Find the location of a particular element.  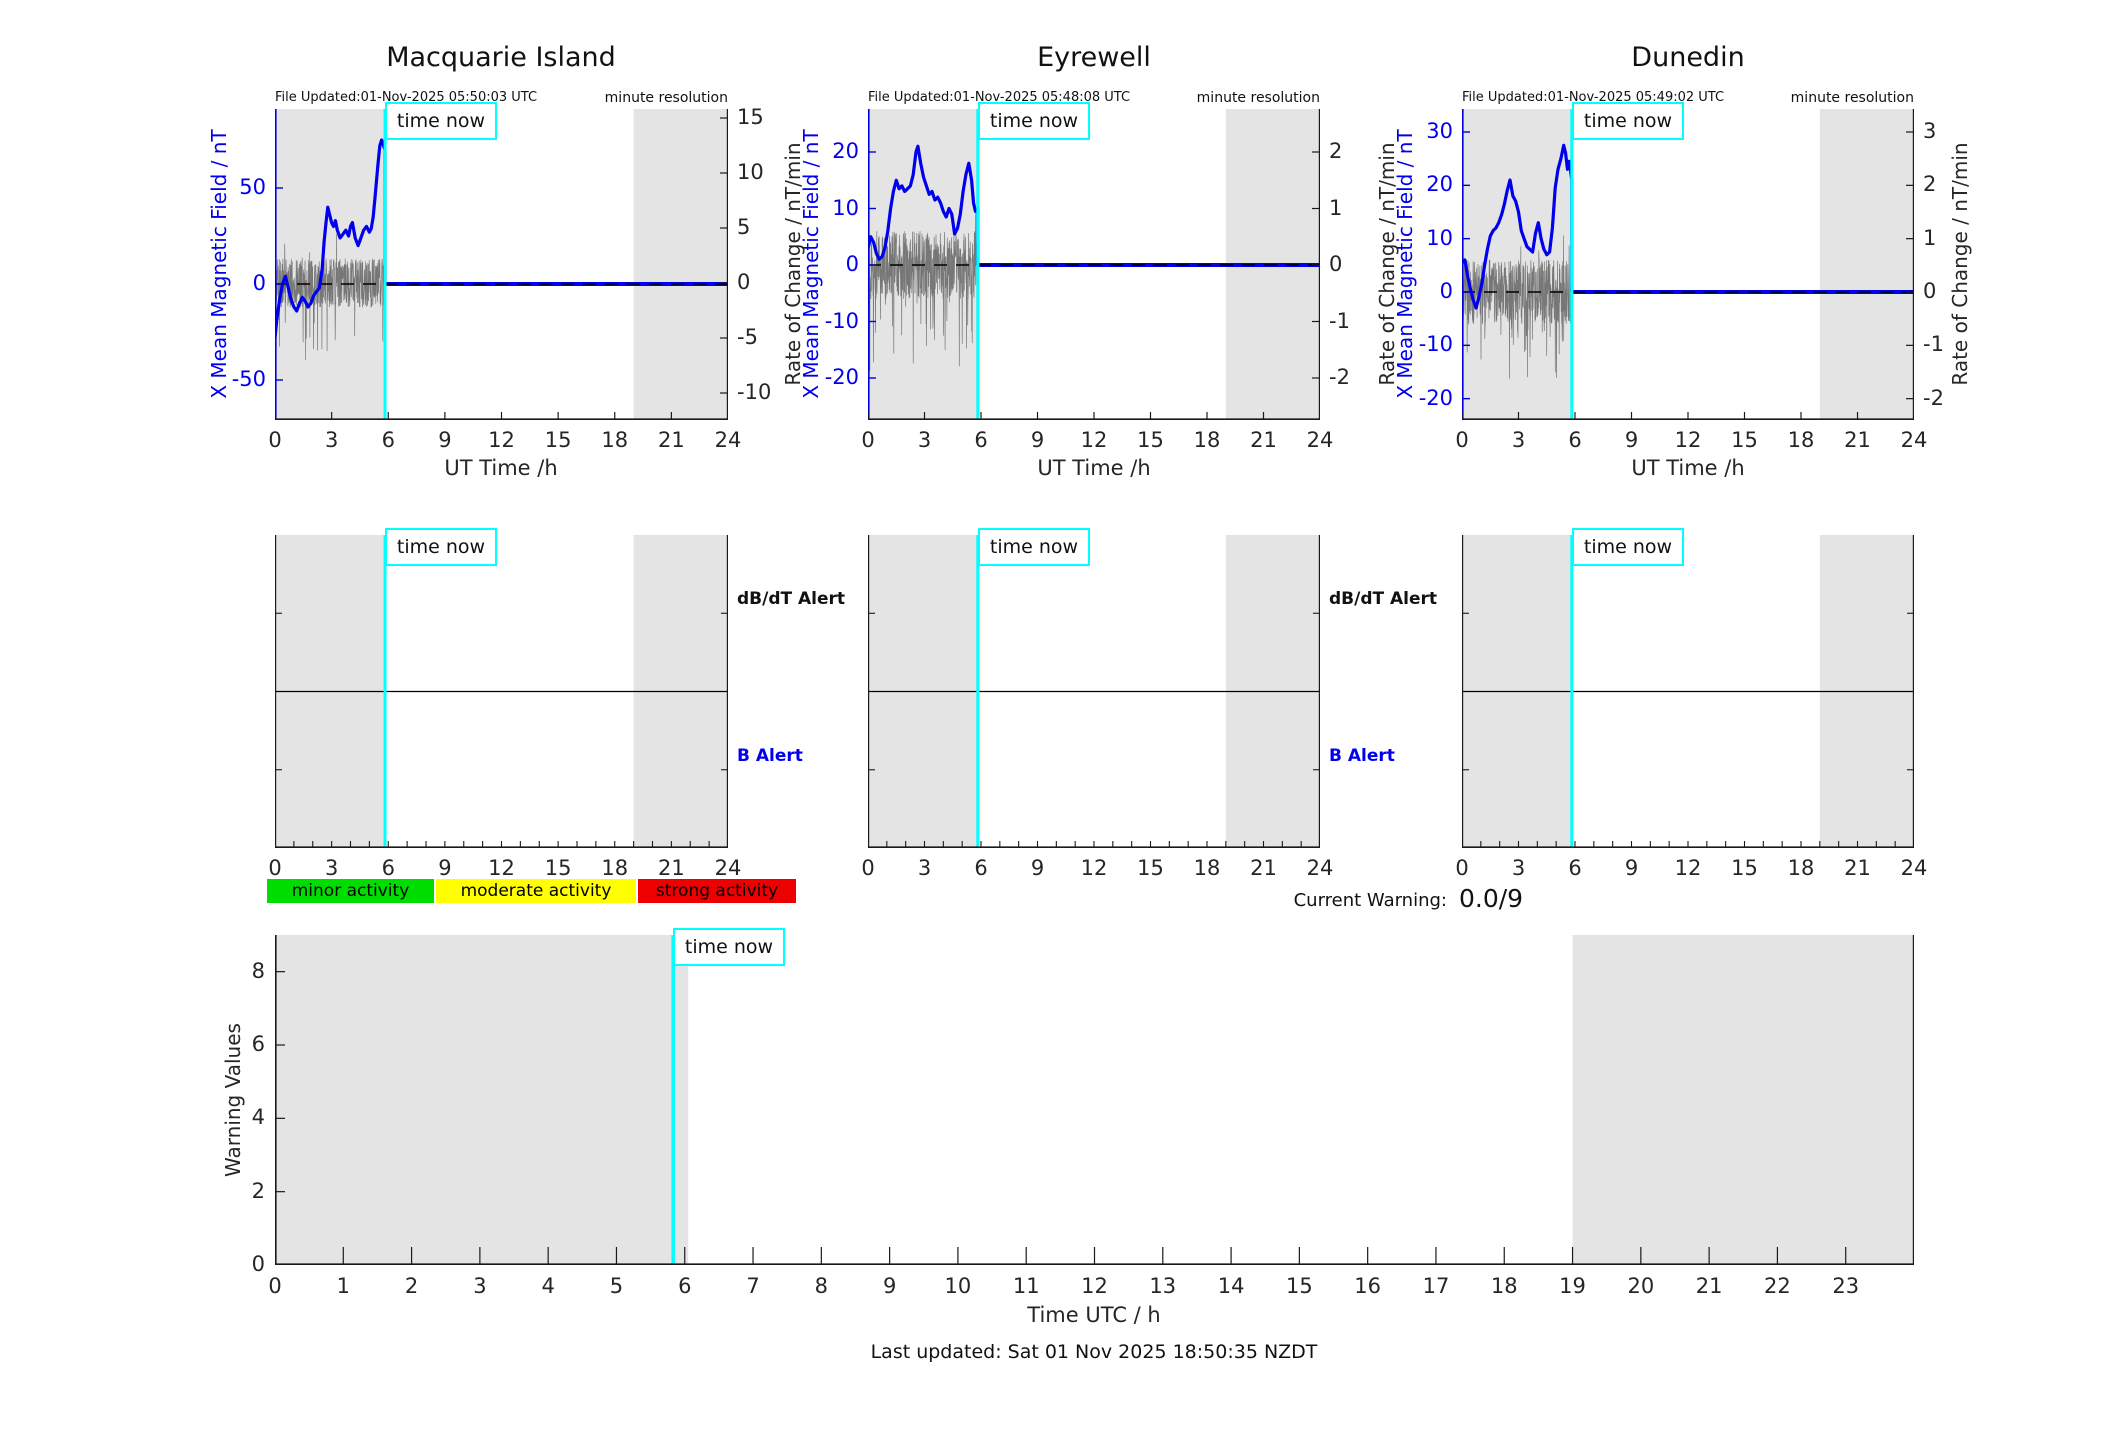

file-updated-eyrewell: File Updated:01-Nov-2025 05:48:08 UTC is located at coordinates (999, 97).